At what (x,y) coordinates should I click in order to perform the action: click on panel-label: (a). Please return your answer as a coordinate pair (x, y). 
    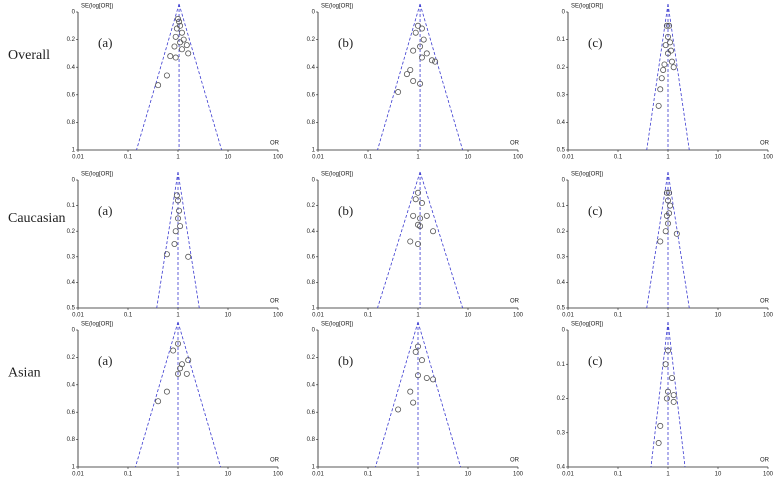
    Looking at the image, I should click on (105, 210).